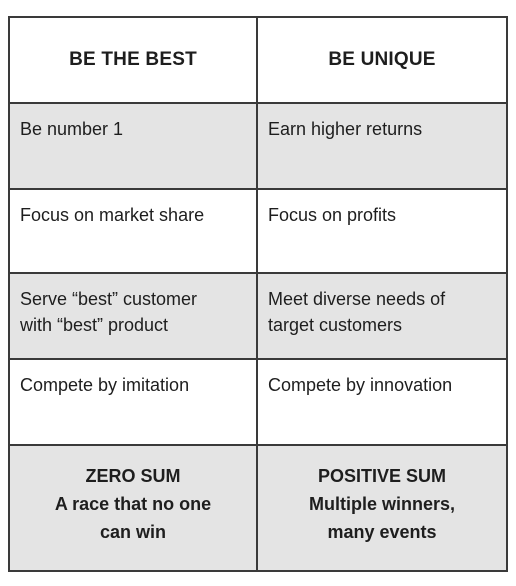 The width and height of the screenshot is (516, 586). Describe the element at coordinates (382, 403) in the screenshot. I see `row-4-right-cell: Compete by innovation` at that location.